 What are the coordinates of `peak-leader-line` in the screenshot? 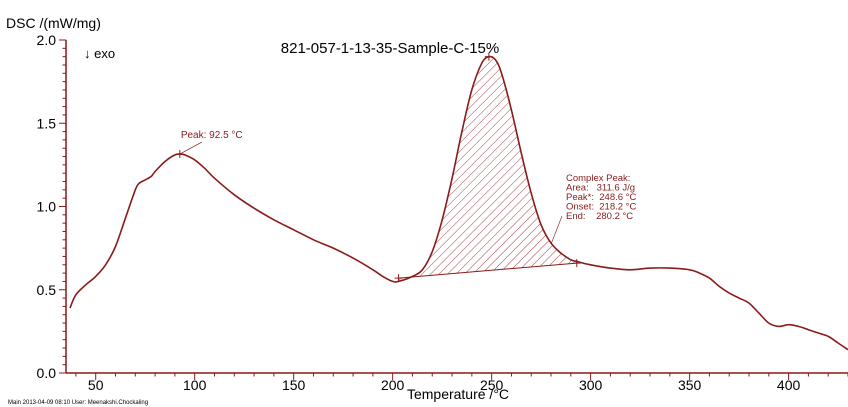 It's located at (191, 148).